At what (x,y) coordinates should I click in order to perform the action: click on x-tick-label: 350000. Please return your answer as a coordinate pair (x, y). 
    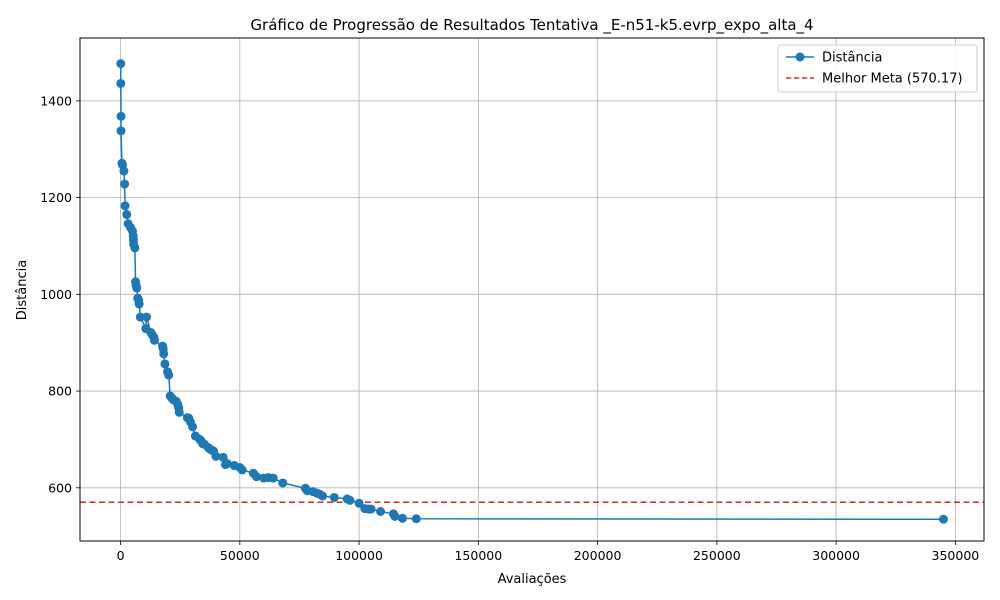
    Looking at the image, I should click on (956, 555).